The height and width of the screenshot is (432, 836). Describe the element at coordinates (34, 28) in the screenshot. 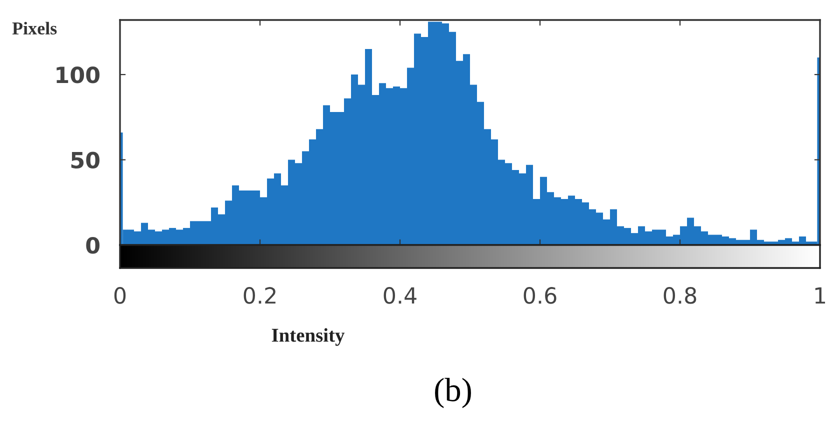

I see `y-axis-title: Pixels` at that location.